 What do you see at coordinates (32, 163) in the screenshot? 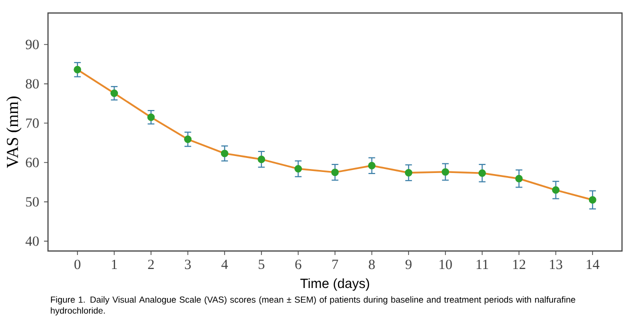
I see `y-tick-label: 60` at bounding box center [32, 163].